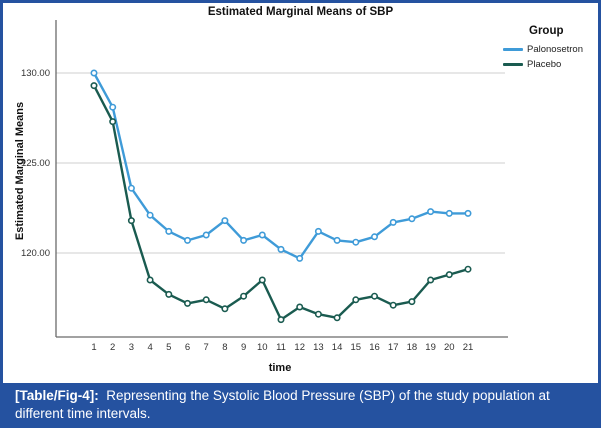  Describe the element at coordinates (281, 347) in the screenshot. I see `x-tick-label: 11` at that location.